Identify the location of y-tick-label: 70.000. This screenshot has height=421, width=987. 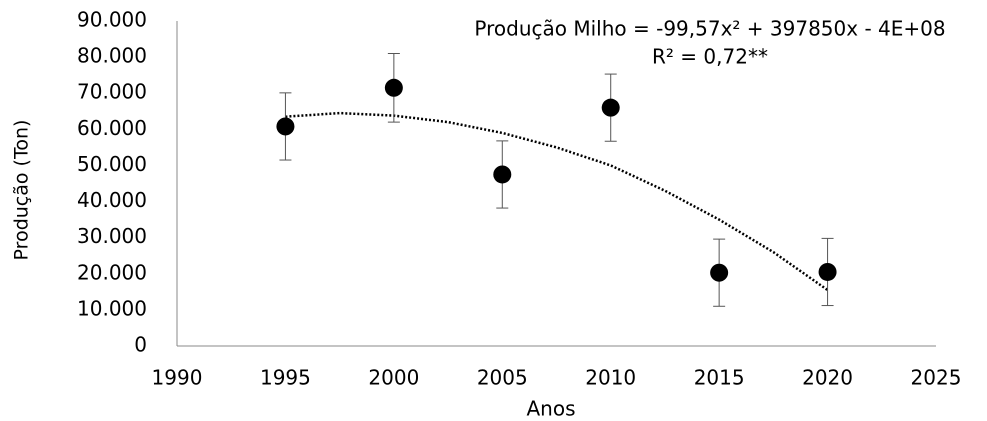
(112, 92).